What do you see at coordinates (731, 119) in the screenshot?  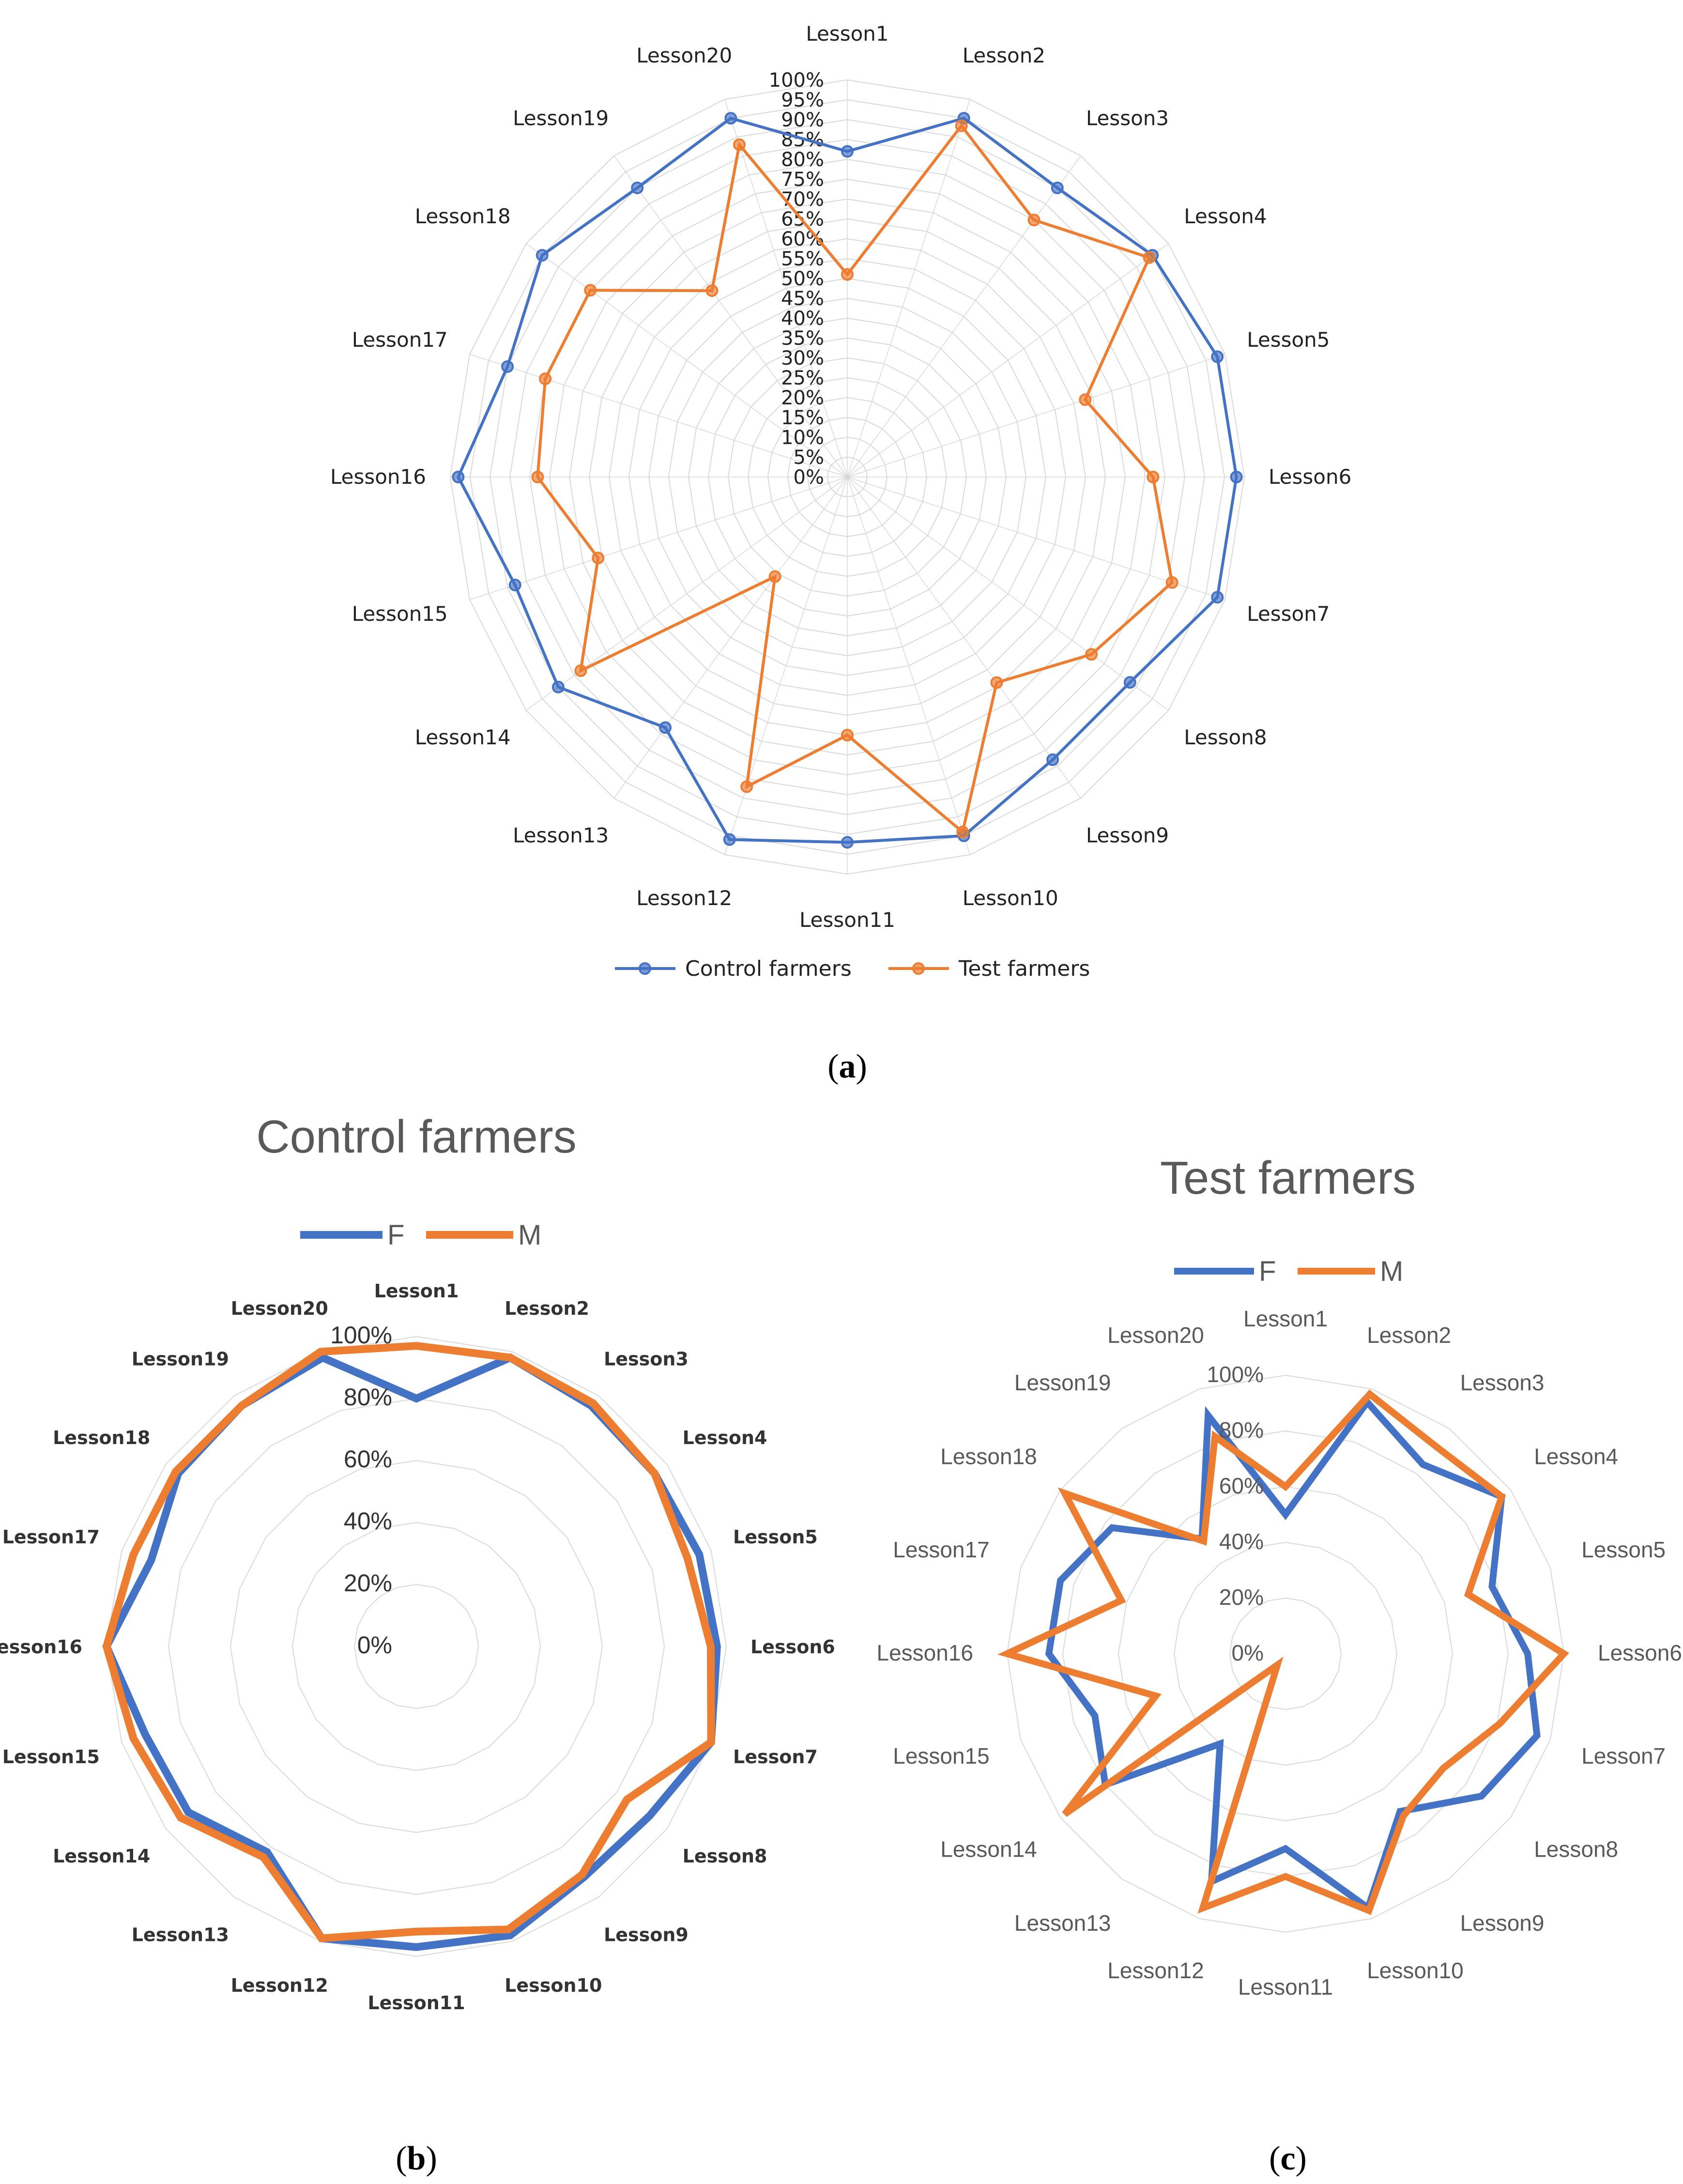 I see `point-control-farmers-lesson20` at bounding box center [731, 119].